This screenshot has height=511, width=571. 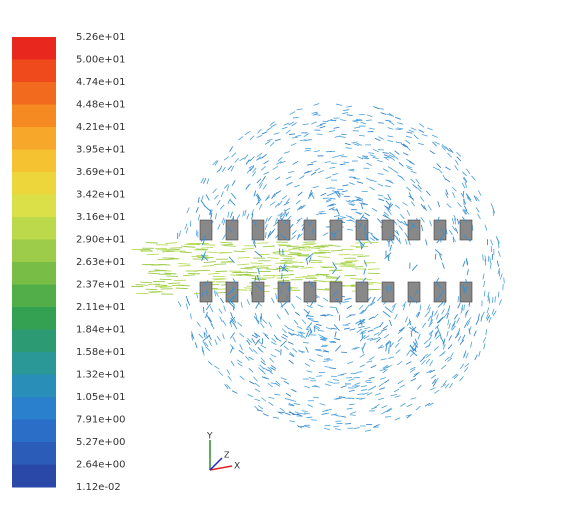 What do you see at coordinates (216, 464) in the screenshot?
I see `z-axis` at bounding box center [216, 464].